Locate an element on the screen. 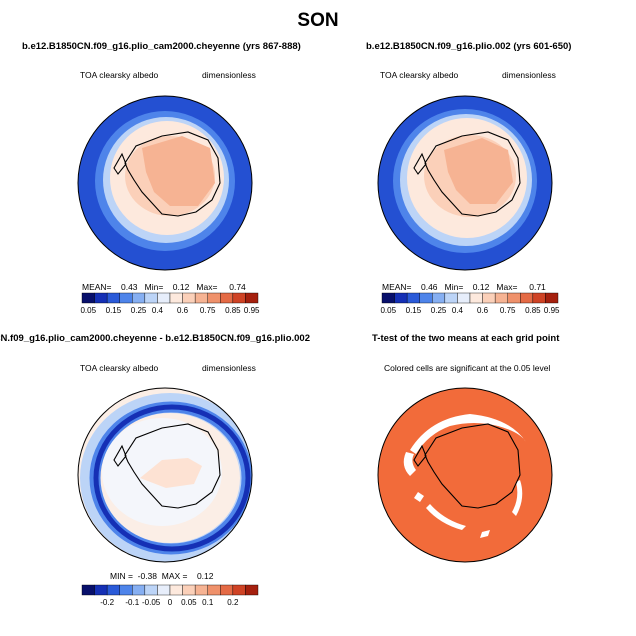  colorbar-top-left: 0.05 0.15 0.25 0.4 0.6 0.75 0.85 0.95 is located at coordinates (170, 303).